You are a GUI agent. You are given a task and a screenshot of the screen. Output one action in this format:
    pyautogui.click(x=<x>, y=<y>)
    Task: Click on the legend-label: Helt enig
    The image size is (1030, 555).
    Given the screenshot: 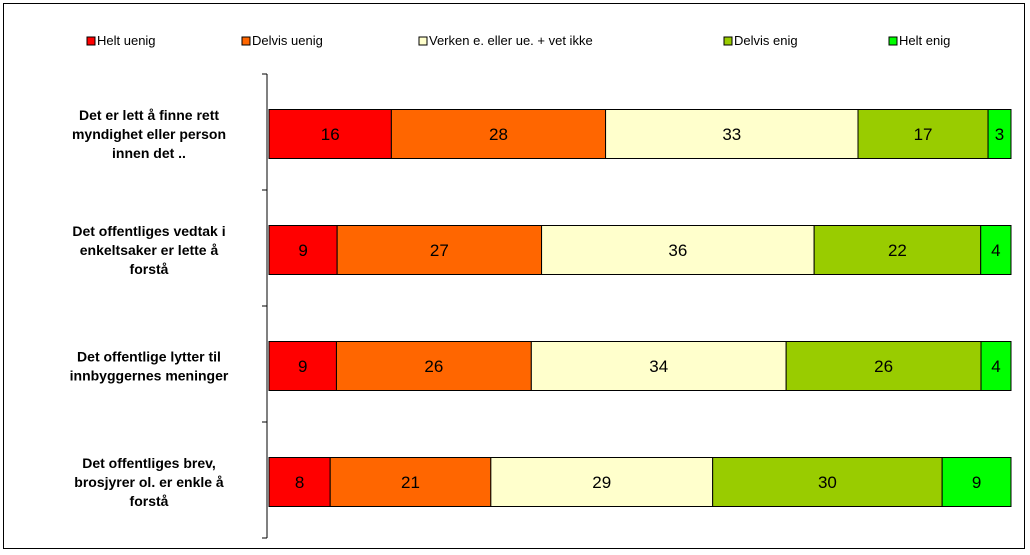 What is the action you would take?
    pyautogui.click(x=924, y=40)
    